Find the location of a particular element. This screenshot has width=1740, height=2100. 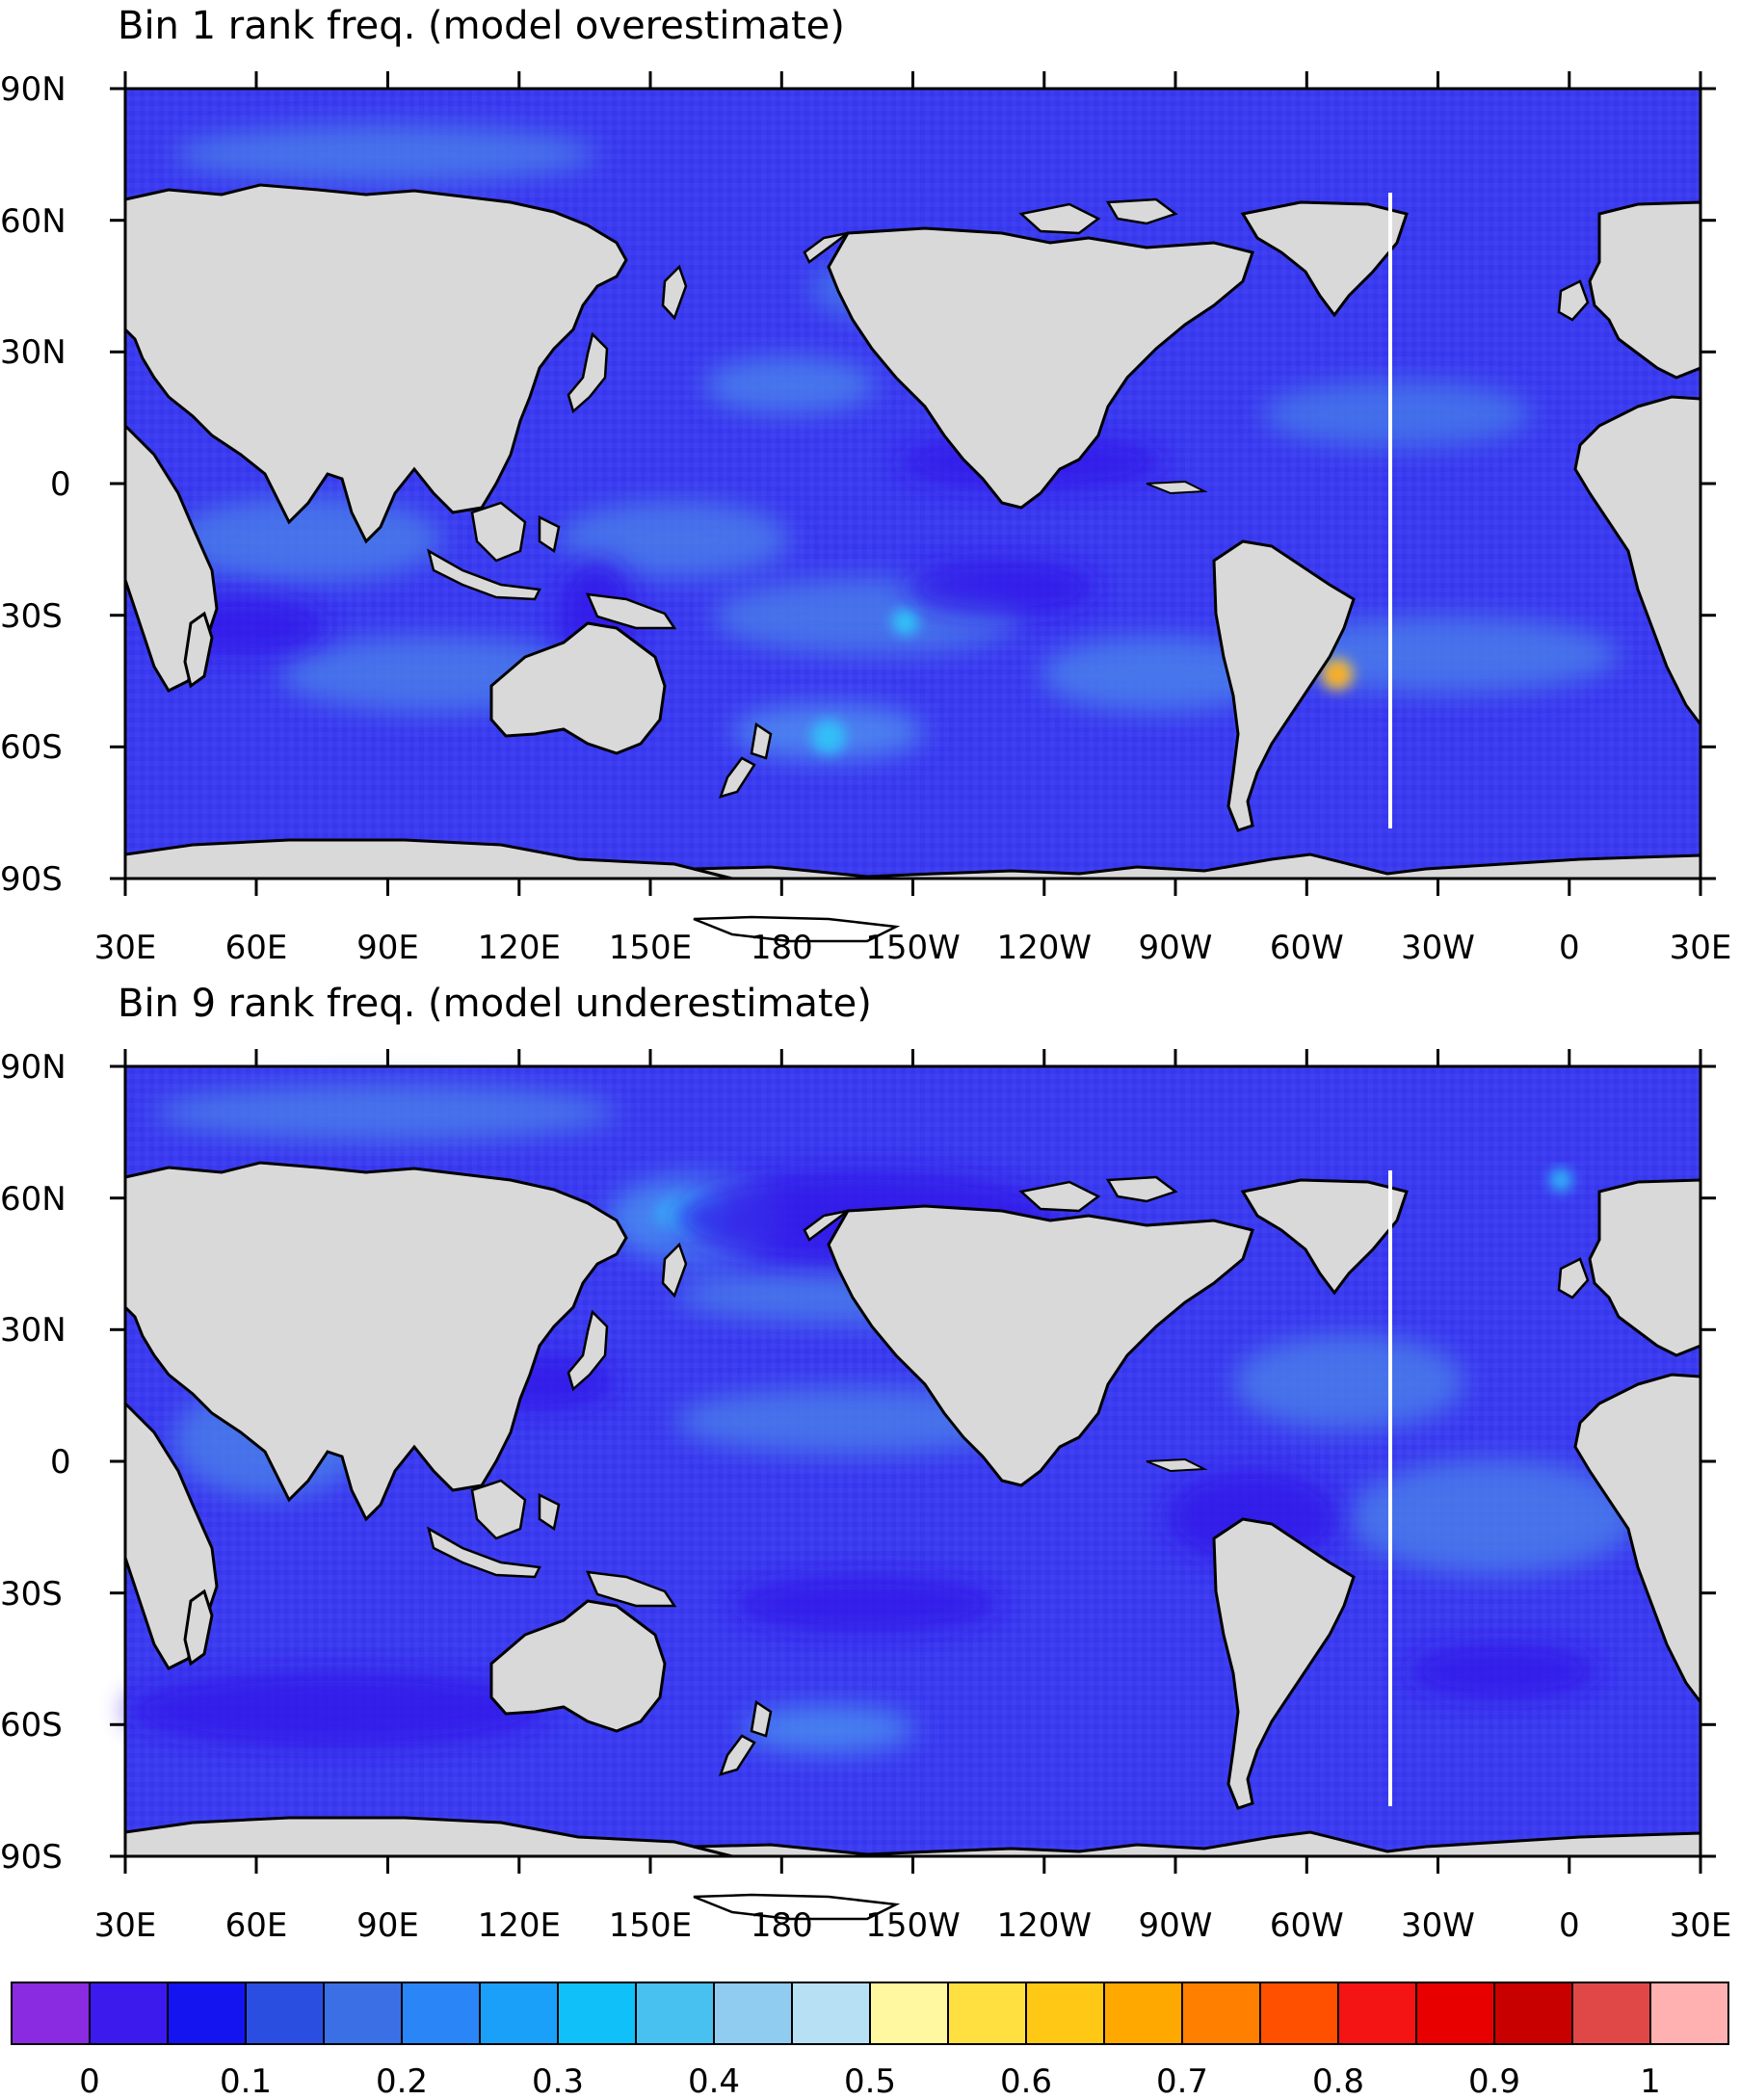

colorbar-label: 0.1 is located at coordinates (246, 2081).